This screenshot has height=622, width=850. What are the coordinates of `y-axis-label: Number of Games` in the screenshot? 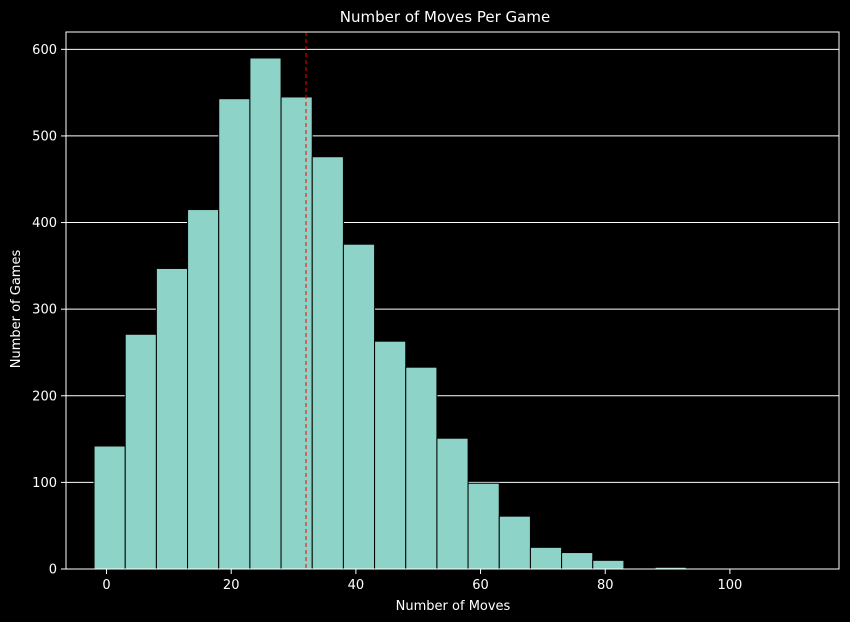 It's located at (16, 309).